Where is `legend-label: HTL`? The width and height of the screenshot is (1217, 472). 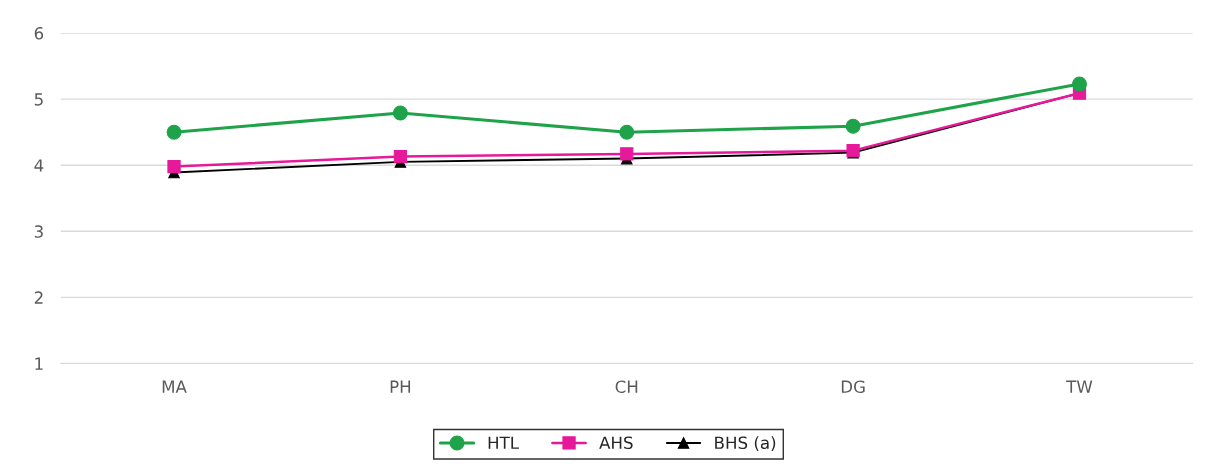 legend-label: HTL is located at coordinates (503, 442).